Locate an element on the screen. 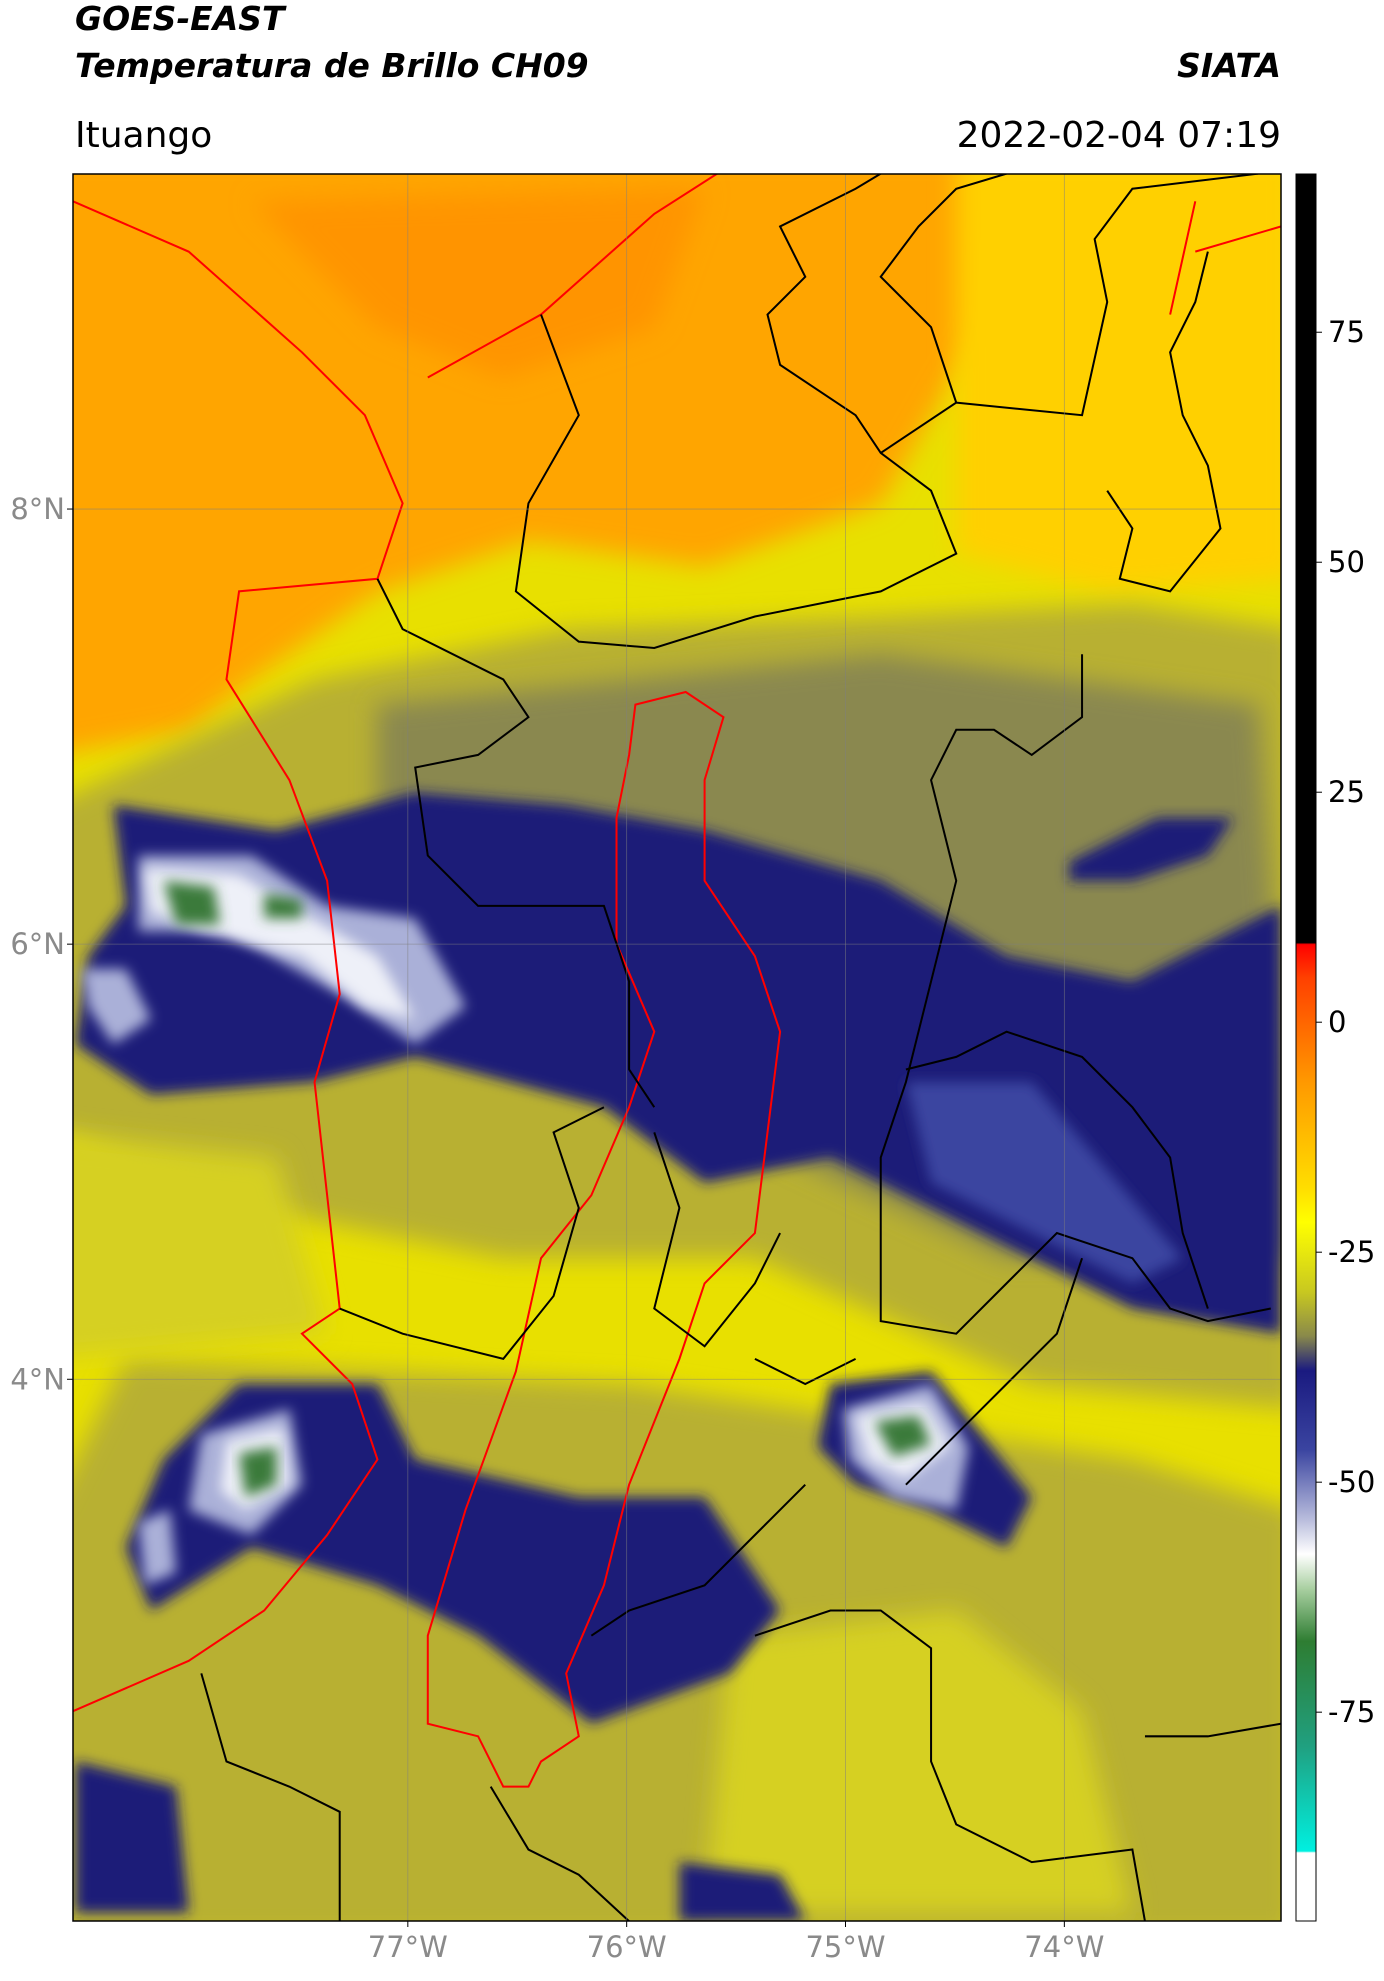 The width and height of the screenshot is (1384, 1981). region: Ituango is located at coordinates (143, 135).